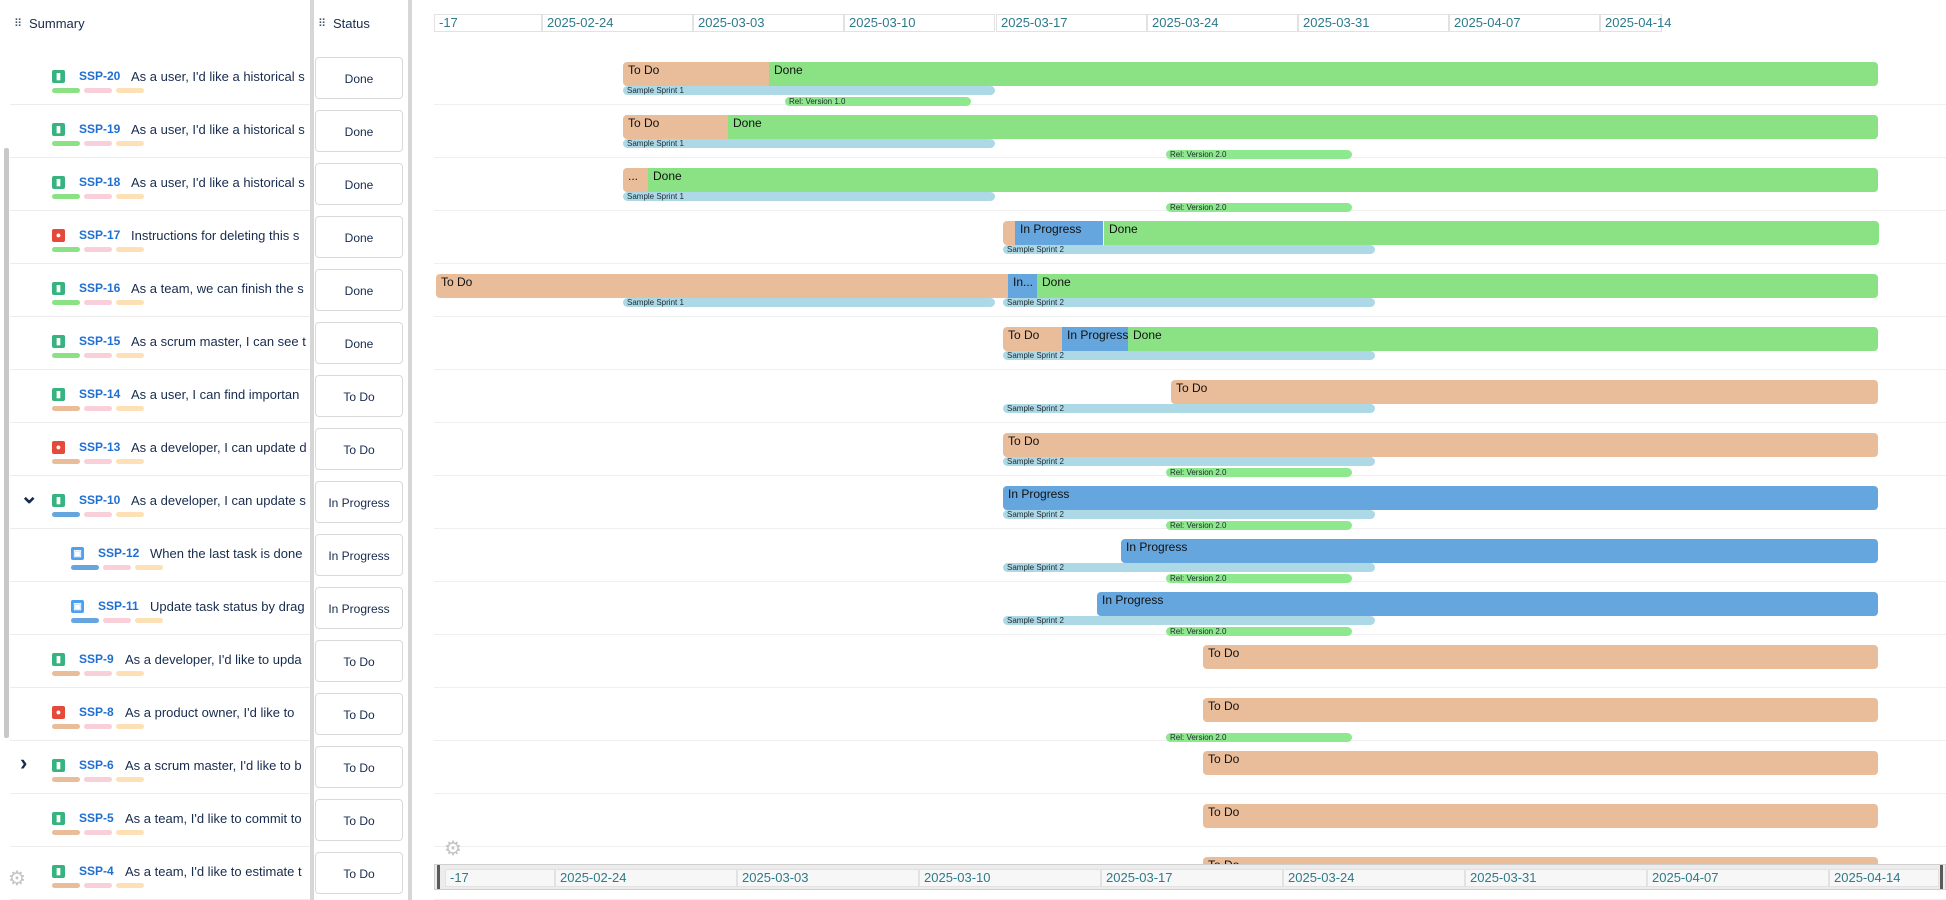  Describe the element at coordinates (160, 237) in the screenshot. I see `issue-row: ● SSP-17 Instructions for deleting this s` at that location.